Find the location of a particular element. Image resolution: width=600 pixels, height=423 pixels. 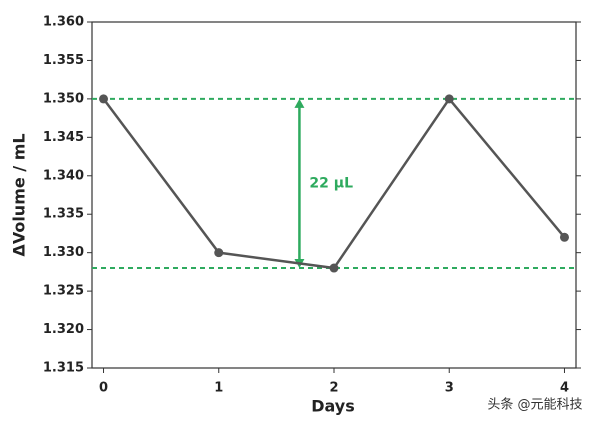

annotation-label: 22 μL is located at coordinates (331, 183).